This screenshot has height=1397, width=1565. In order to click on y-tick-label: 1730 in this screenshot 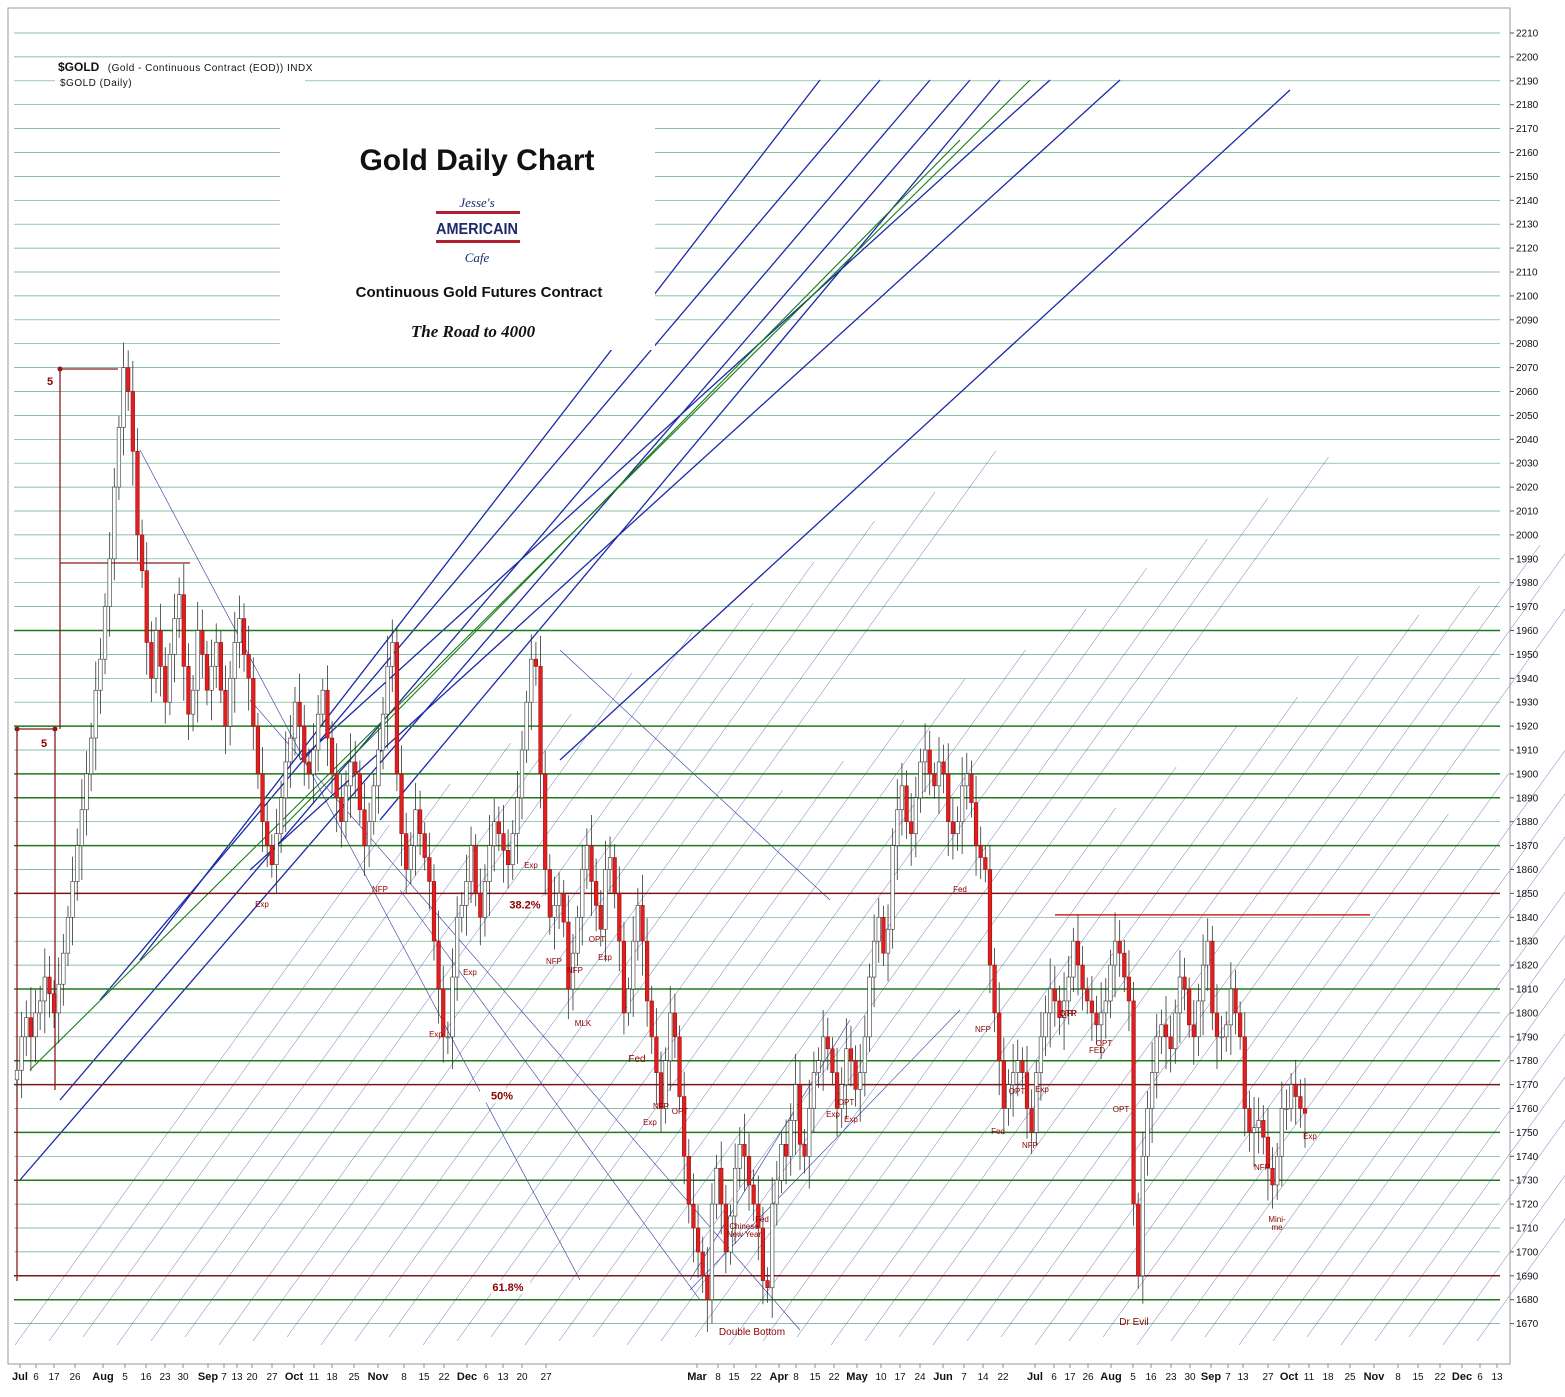, I will do `click(1527, 1181)`.